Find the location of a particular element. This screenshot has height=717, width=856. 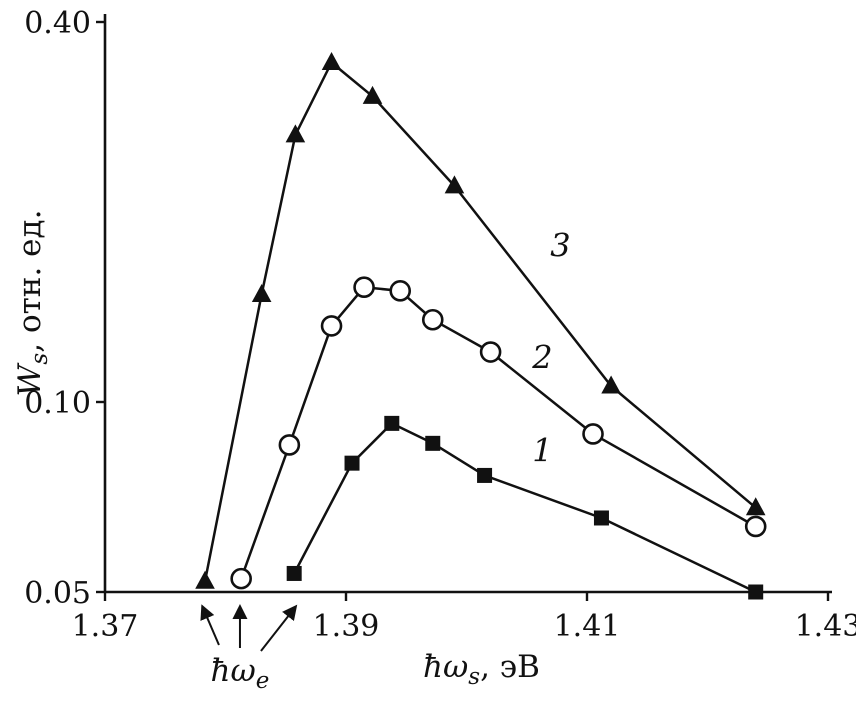

x-tick-label: 1.41 is located at coordinates (587, 626).